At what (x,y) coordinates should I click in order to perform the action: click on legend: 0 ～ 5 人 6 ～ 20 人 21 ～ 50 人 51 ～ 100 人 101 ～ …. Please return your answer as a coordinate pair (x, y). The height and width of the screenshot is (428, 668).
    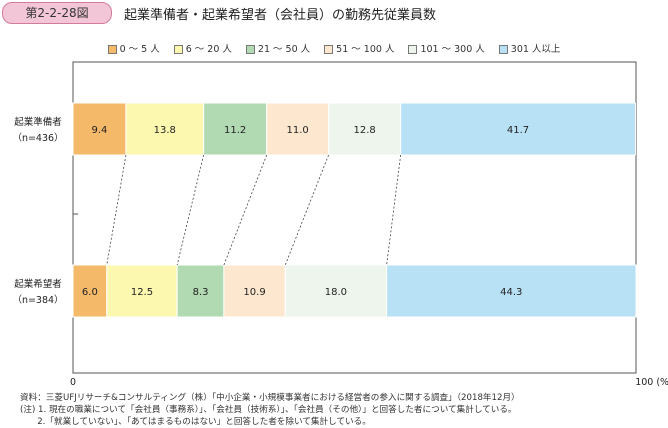
    Looking at the image, I should click on (334, 48).